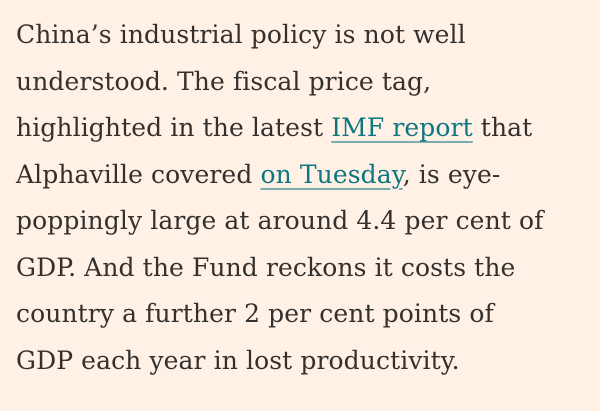 The image size is (600, 411). I want to click on paragraph-line: country a further 2 per cent points of, so click(255, 313).